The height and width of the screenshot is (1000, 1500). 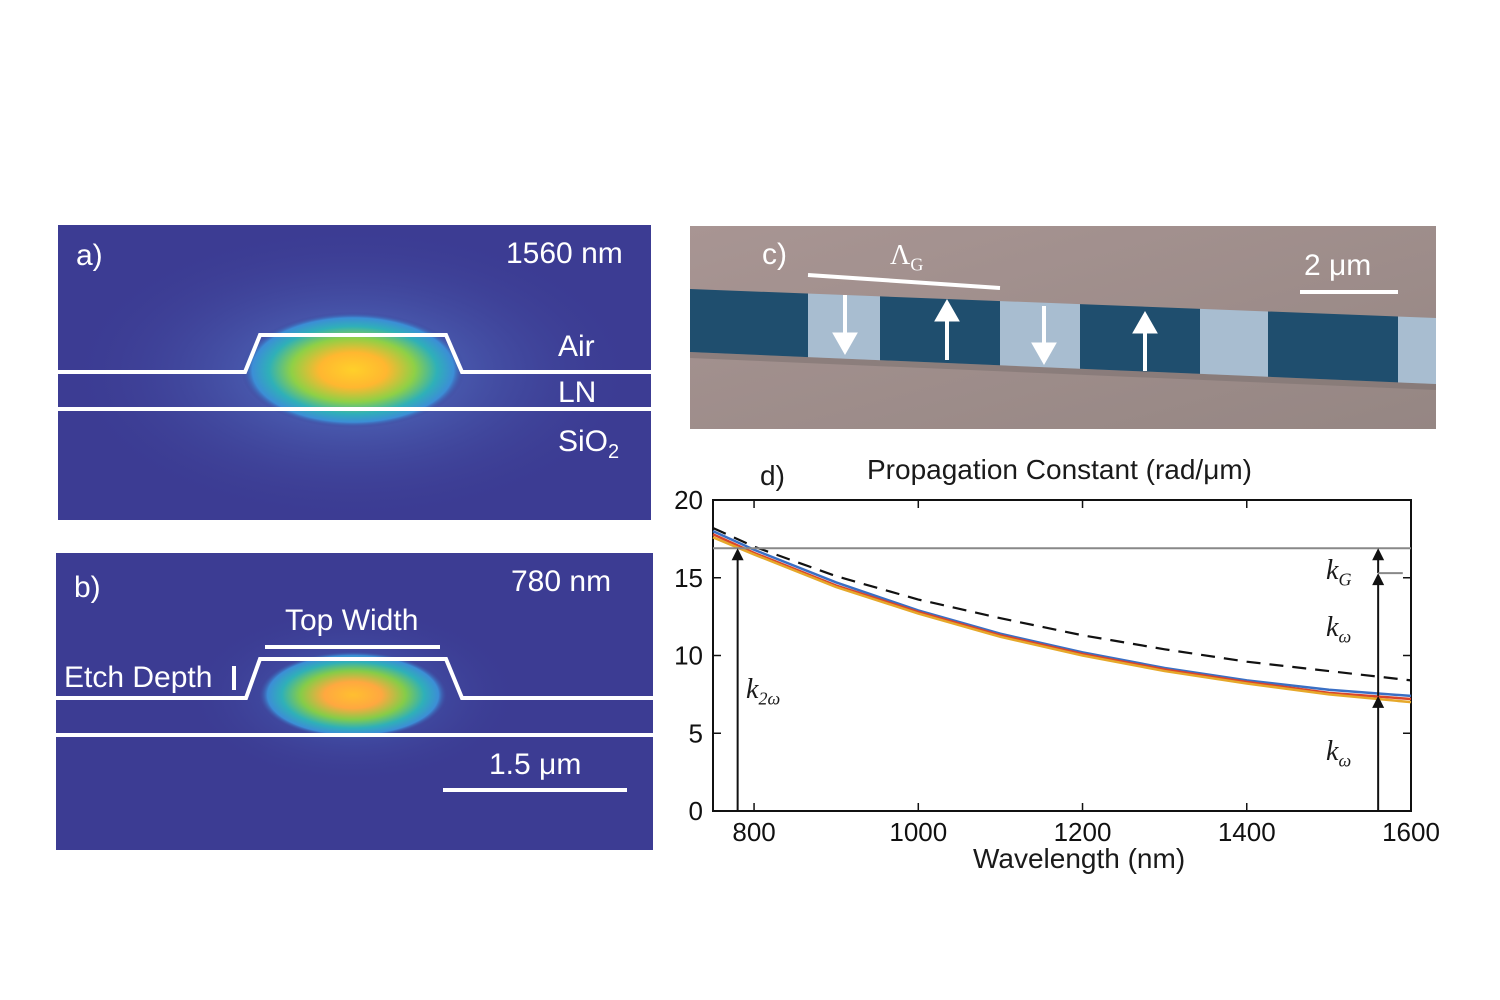 I want to click on kG-label-sub: G, so click(x=1345, y=579).